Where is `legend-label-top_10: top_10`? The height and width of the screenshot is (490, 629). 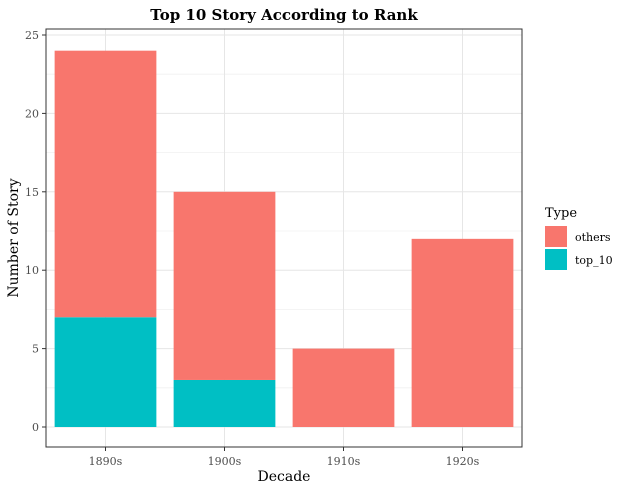 legend-label-top_10: top_10 is located at coordinates (594, 260).